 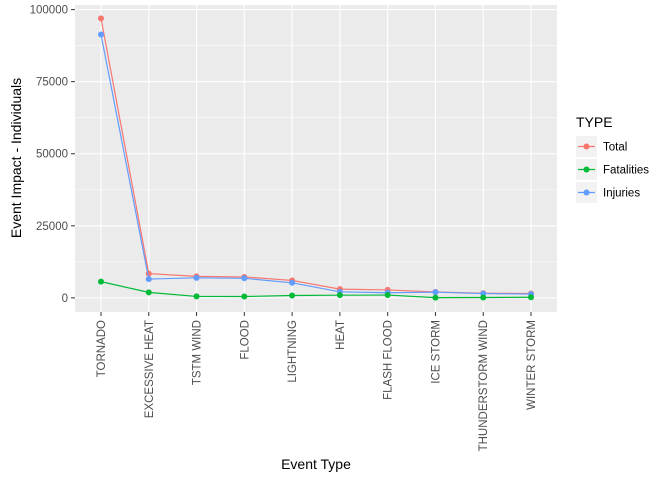 What do you see at coordinates (52, 83) in the screenshot?
I see `y-tick-label: 75000` at bounding box center [52, 83].